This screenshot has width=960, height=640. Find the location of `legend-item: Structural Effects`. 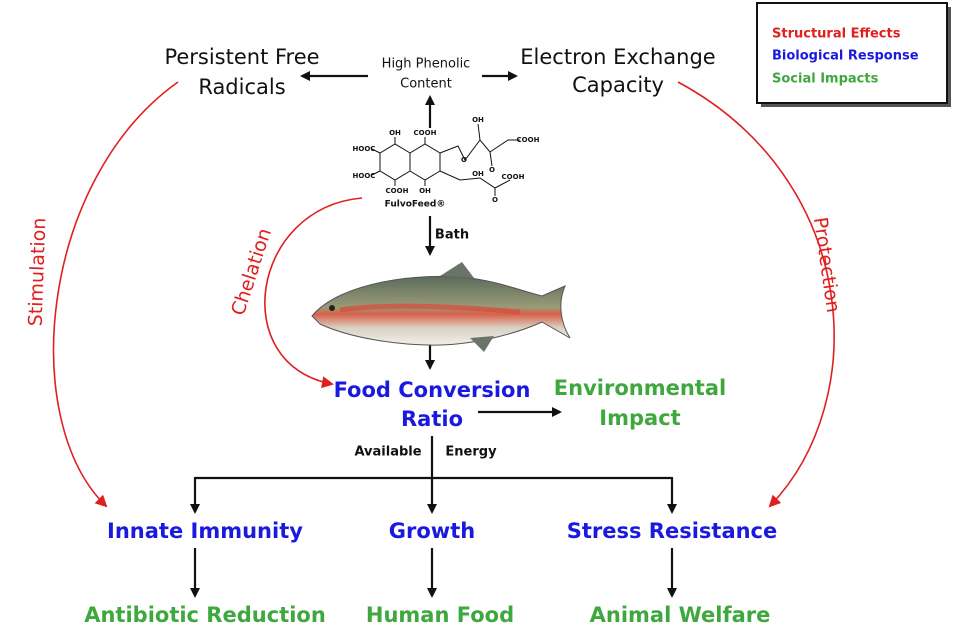

legend-item: Structural Effects is located at coordinates (836, 34).